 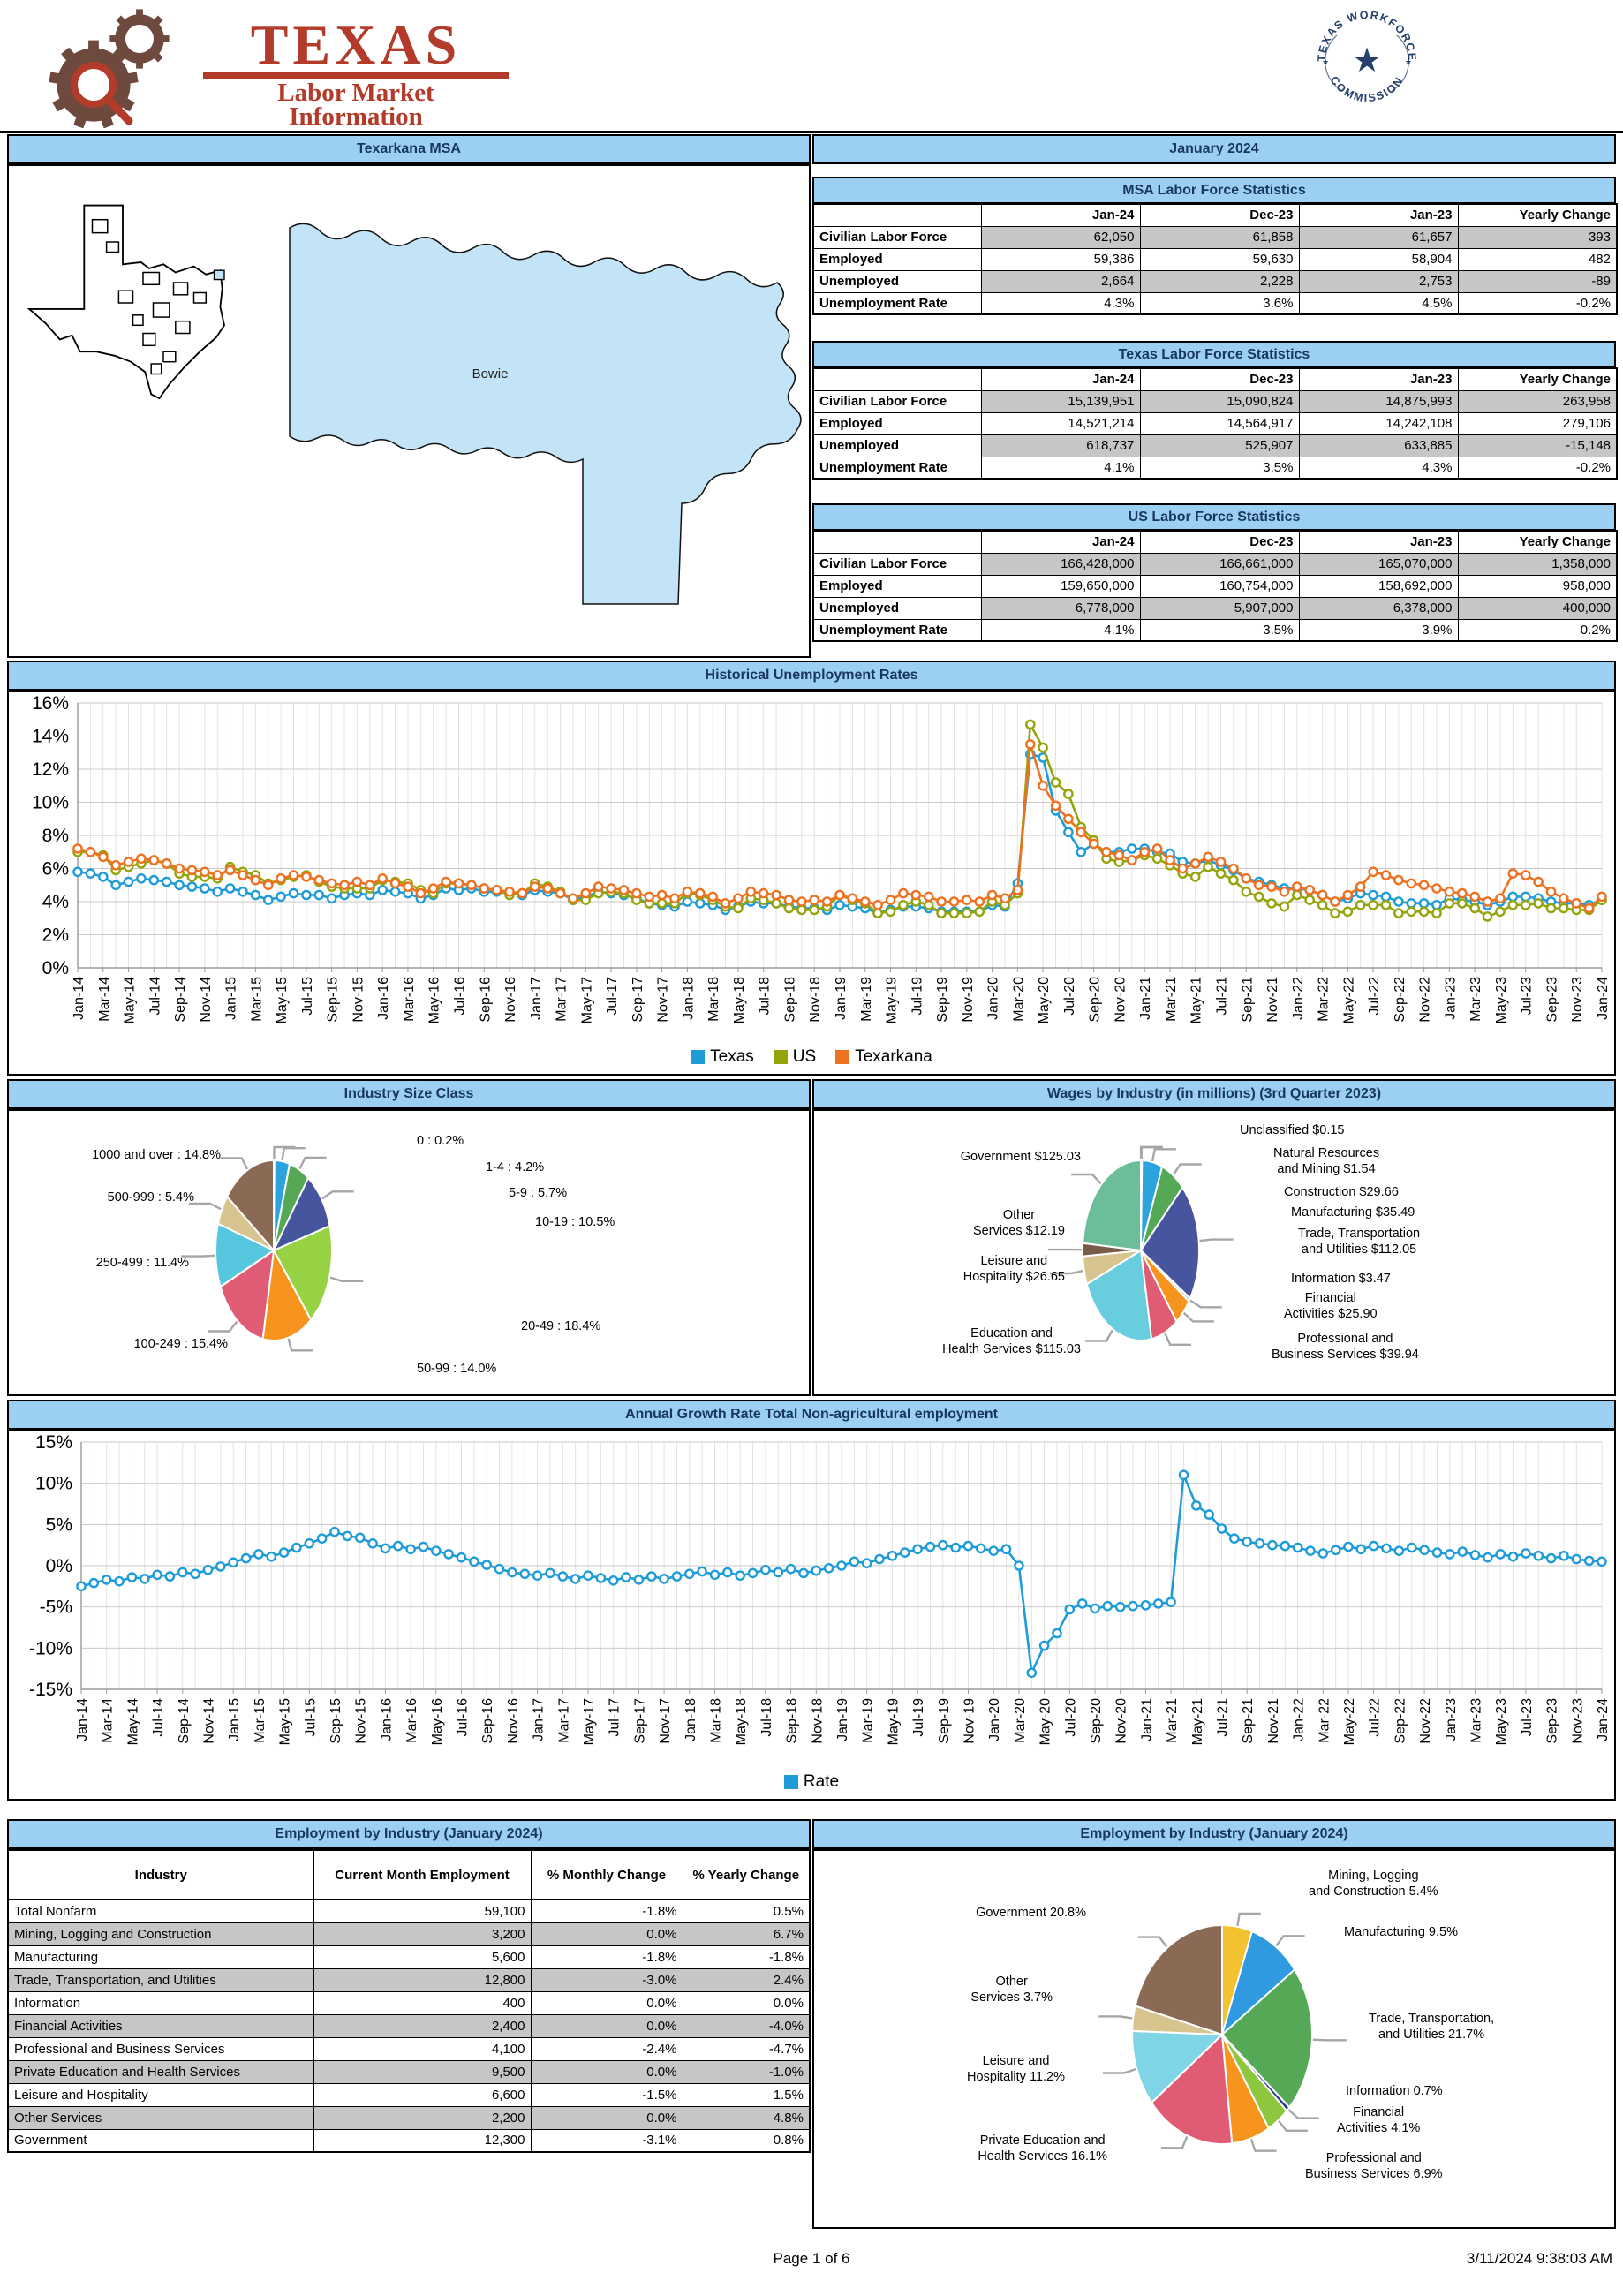 What do you see at coordinates (515, 1168) in the screenshot?
I see `pie-slice-label: 1-4 : 4.2%` at bounding box center [515, 1168].